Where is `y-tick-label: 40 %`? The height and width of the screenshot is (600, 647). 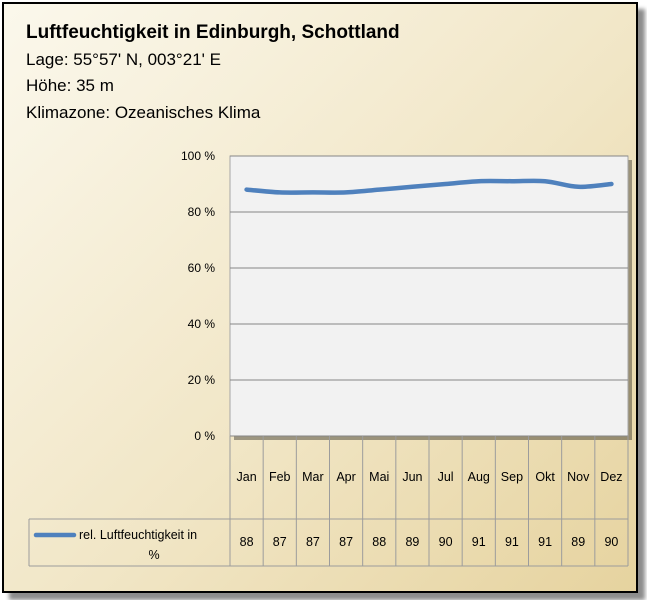 y-tick-label: 40 % is located at coordinates (202, 324).